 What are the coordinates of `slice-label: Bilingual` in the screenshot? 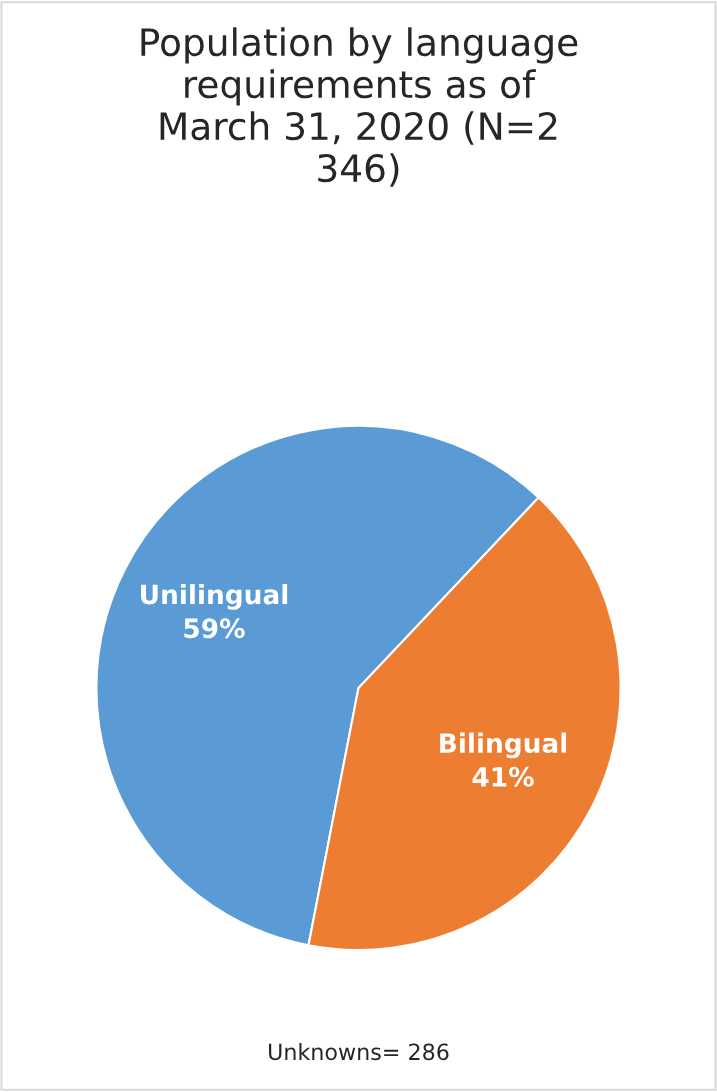 It's located at (503, 745).